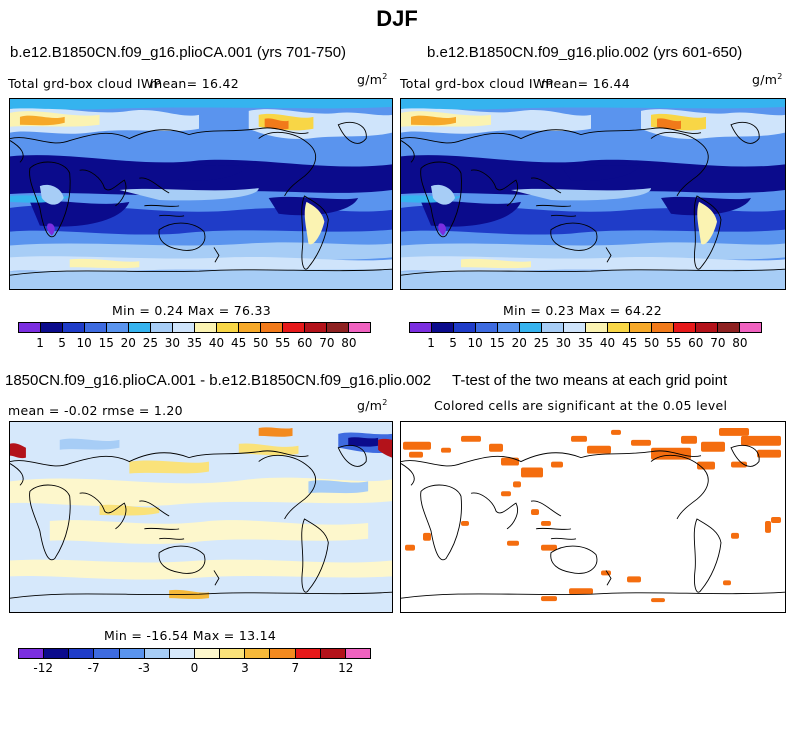 The height and width of the screenshot is (733, 794). I want to click on colorbar-tick-label: 35, so click(194, 343).